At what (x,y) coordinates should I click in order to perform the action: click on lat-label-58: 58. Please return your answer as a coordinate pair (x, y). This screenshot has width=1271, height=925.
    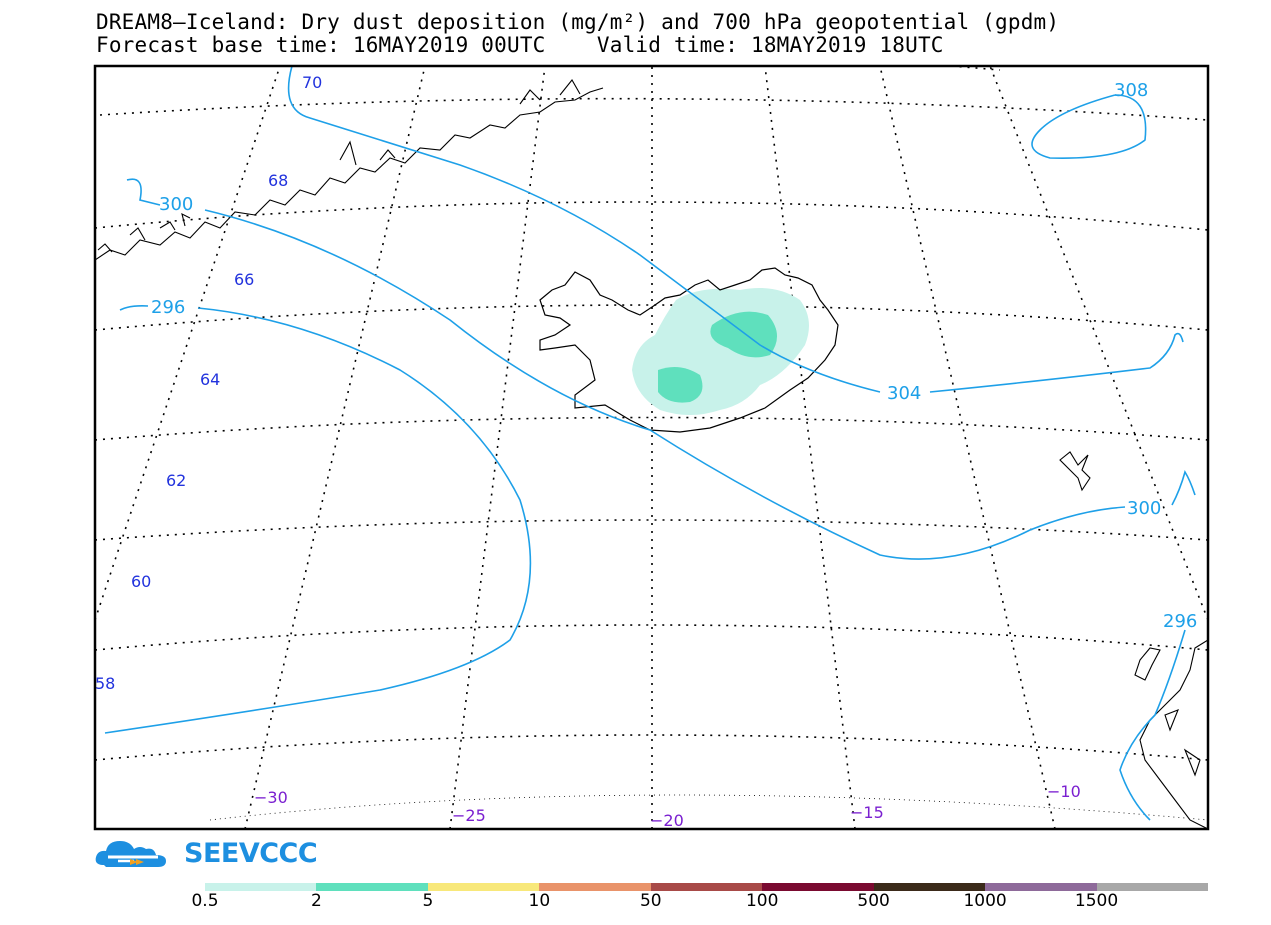
    Looking at the image, I should click on (105, 683).